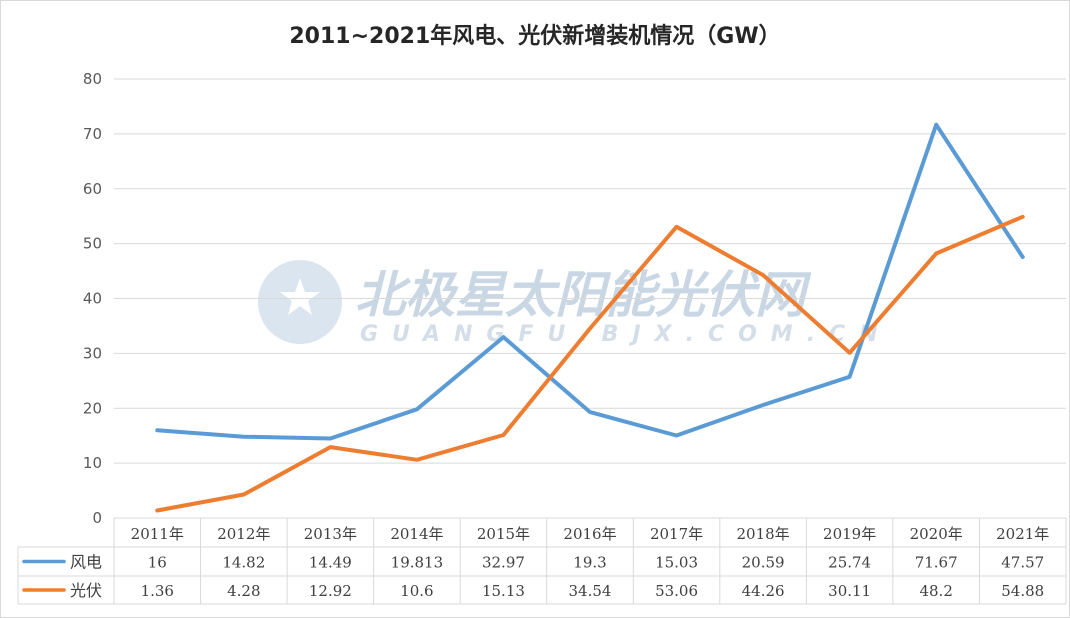  What do you see at coordinates (97, 518) in the screenshot?
I see `y-tick-label: 0` at bounding box center [97, 518].